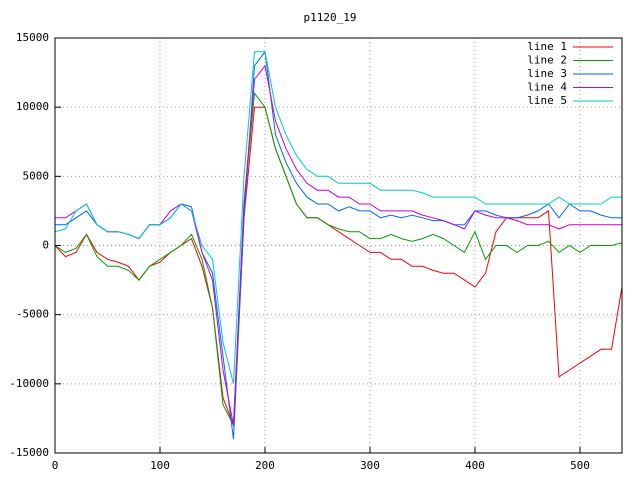 The width and height of the screenshot is (640, 480). I want to click on y-tick-label: 0, so click(45, 245).